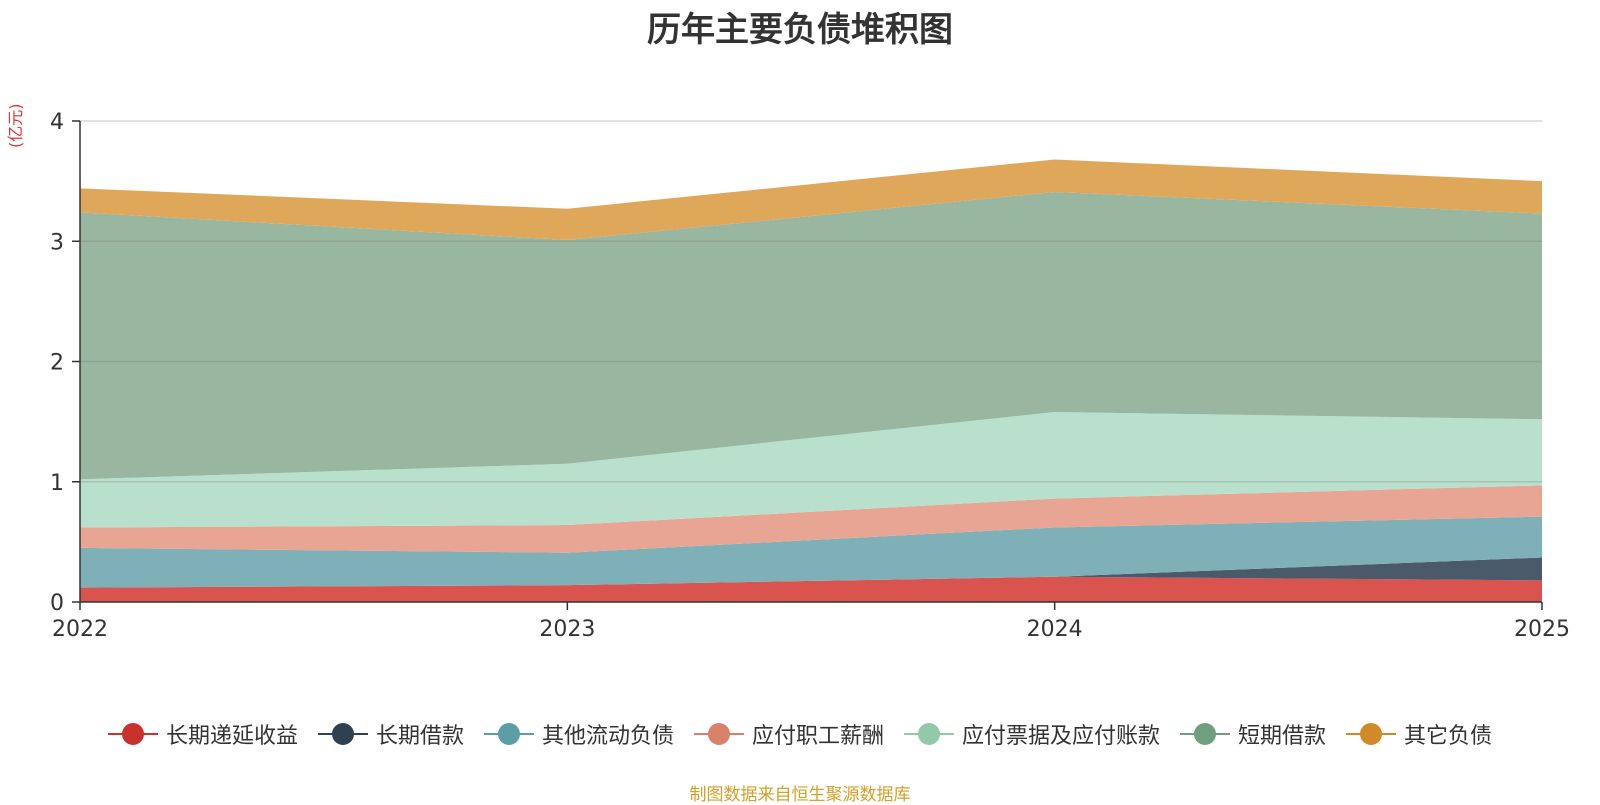 The image size is (1600, 805). I want to click on data-source-note: 制图数据来自恒生聚源数据库, so click(800, 795).